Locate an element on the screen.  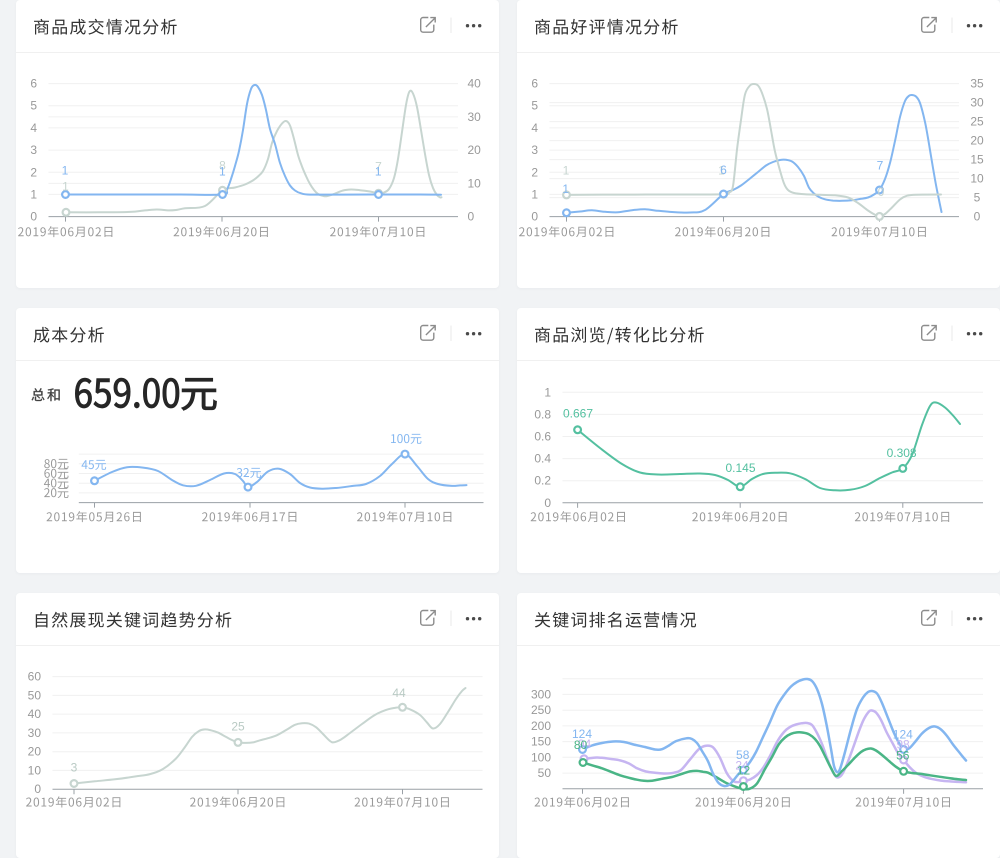
svg-text: 0.4 is located at coordinates (542, 459).